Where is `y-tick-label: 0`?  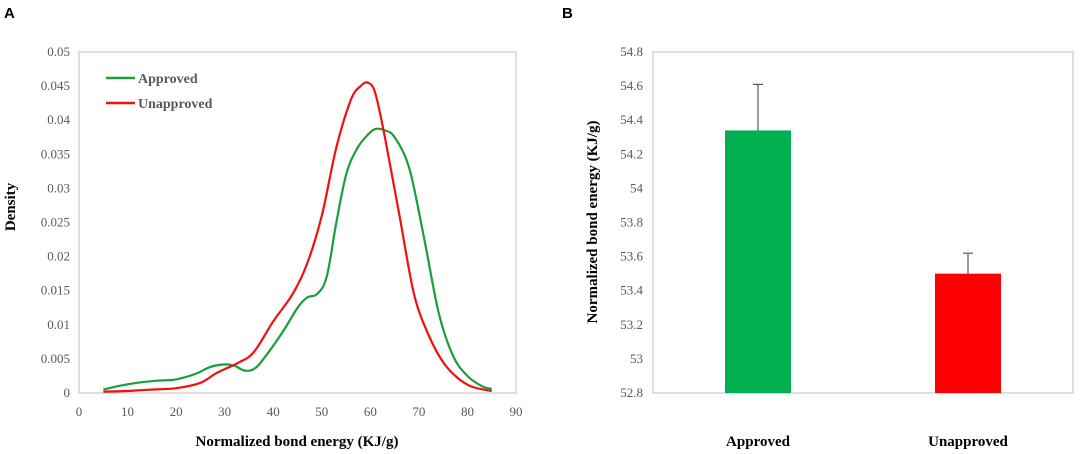
y-tick-label: 0 is located at coordinates (67, 392).